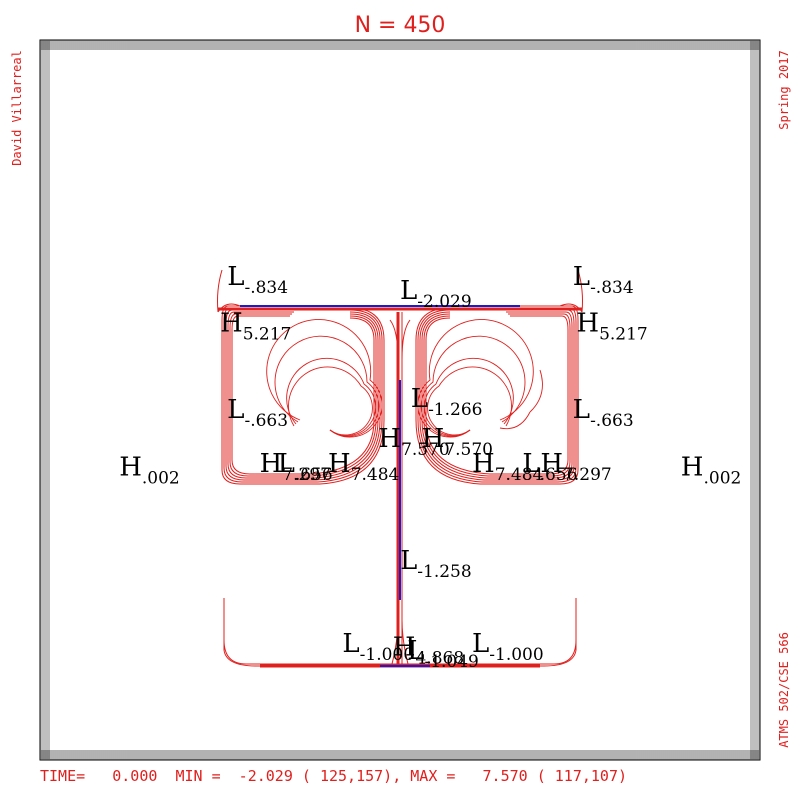 This screenshot has height=800, width=800. Describe the element at coordinates (17, 108) in the screenshot. I see `author-label: David Villarreal` at that location.